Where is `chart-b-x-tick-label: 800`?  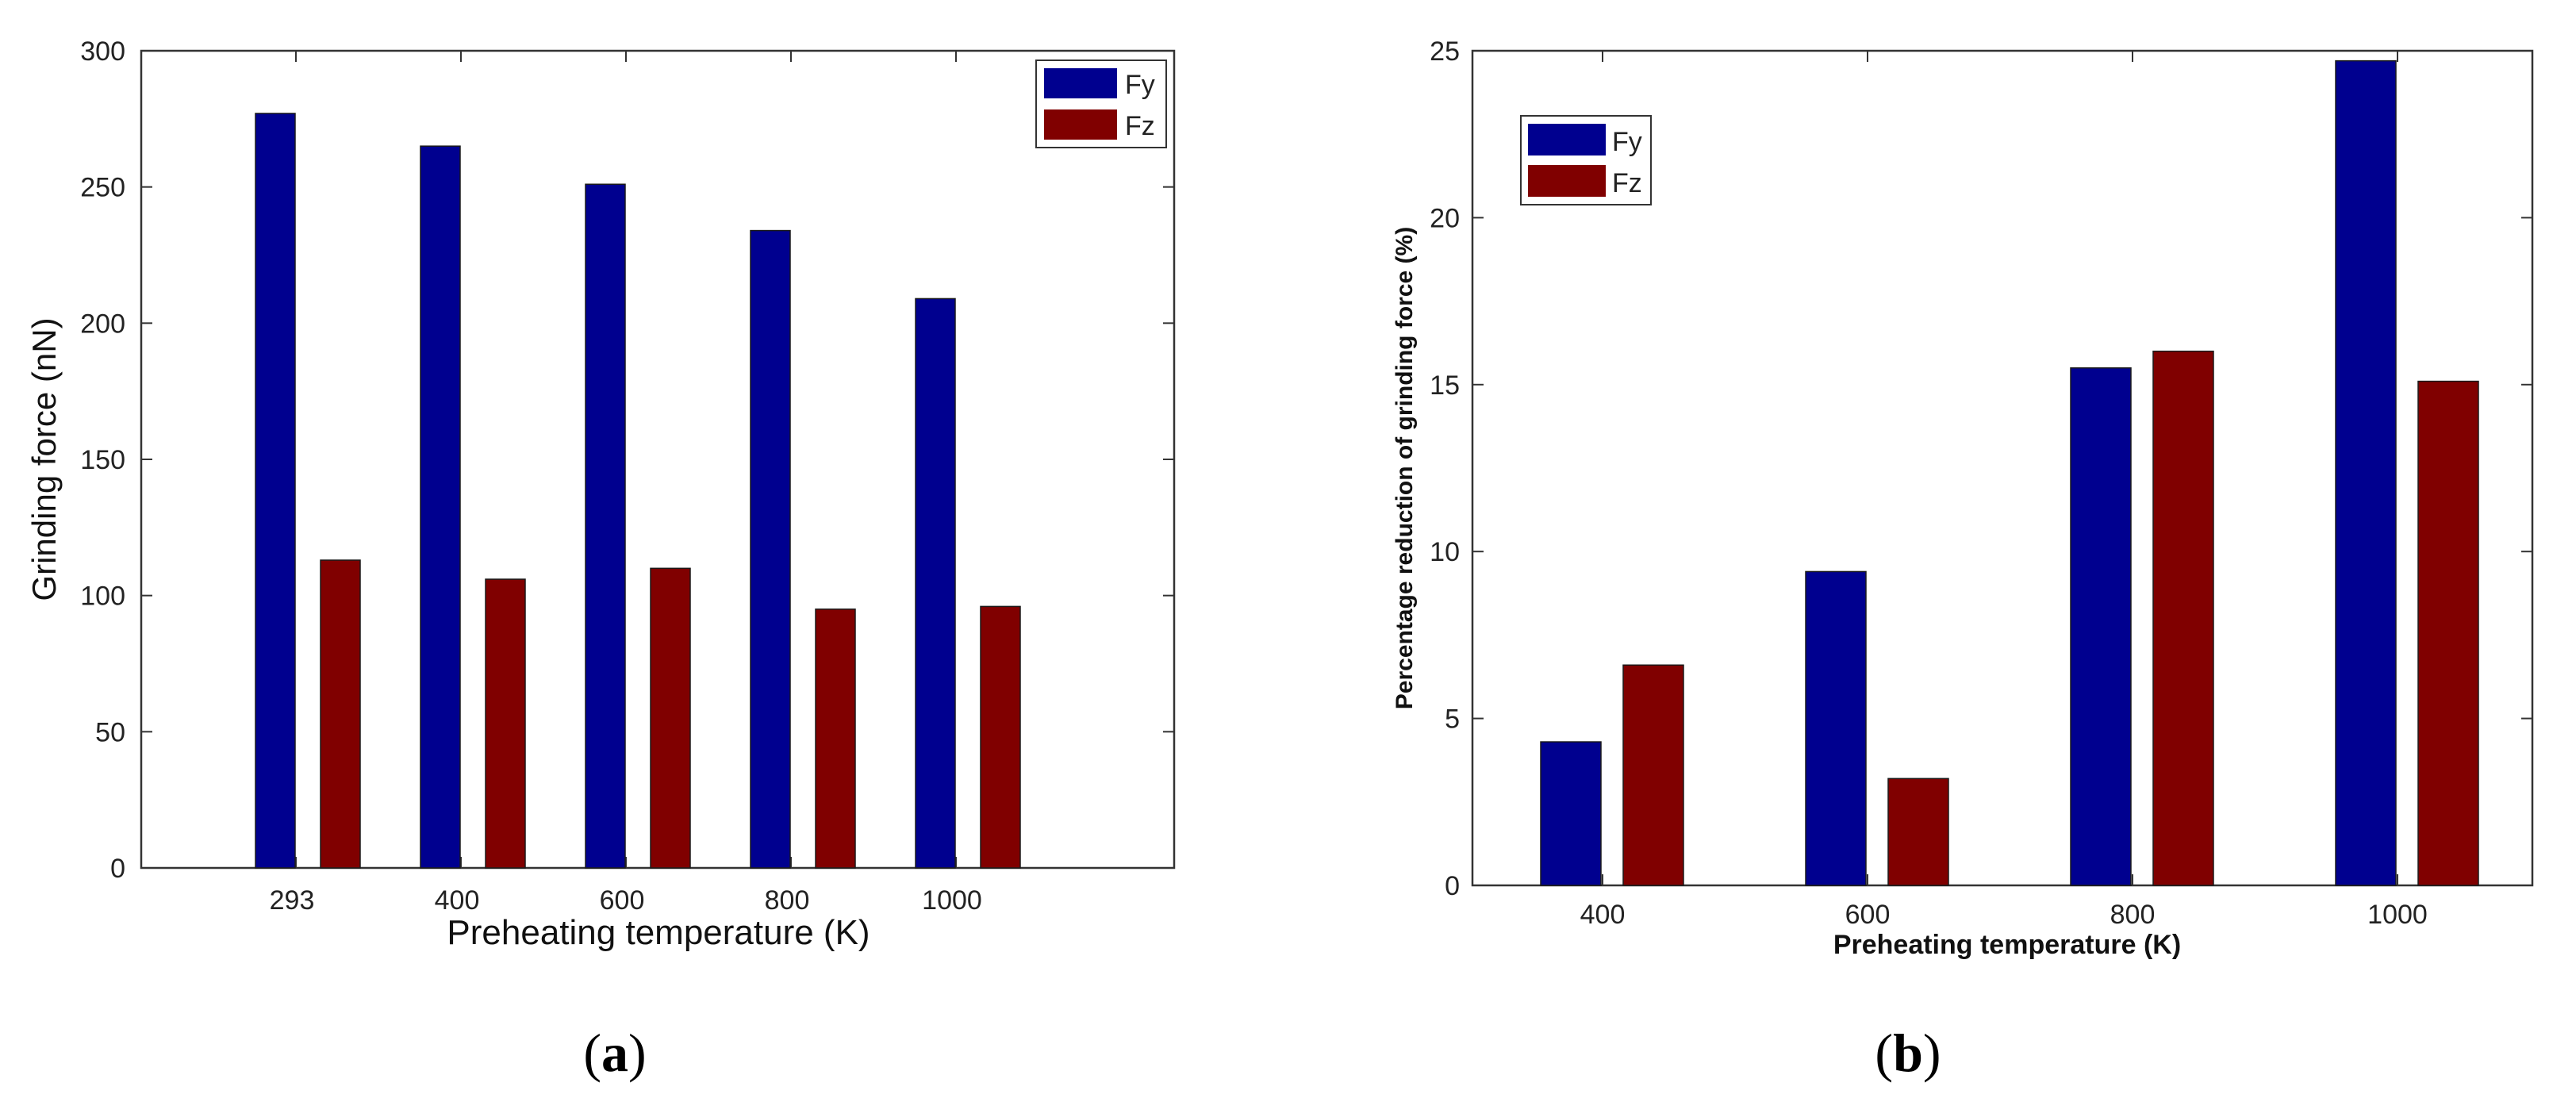 chart-b-x-tick-label: 800 is located at coordinates (2133, 915).